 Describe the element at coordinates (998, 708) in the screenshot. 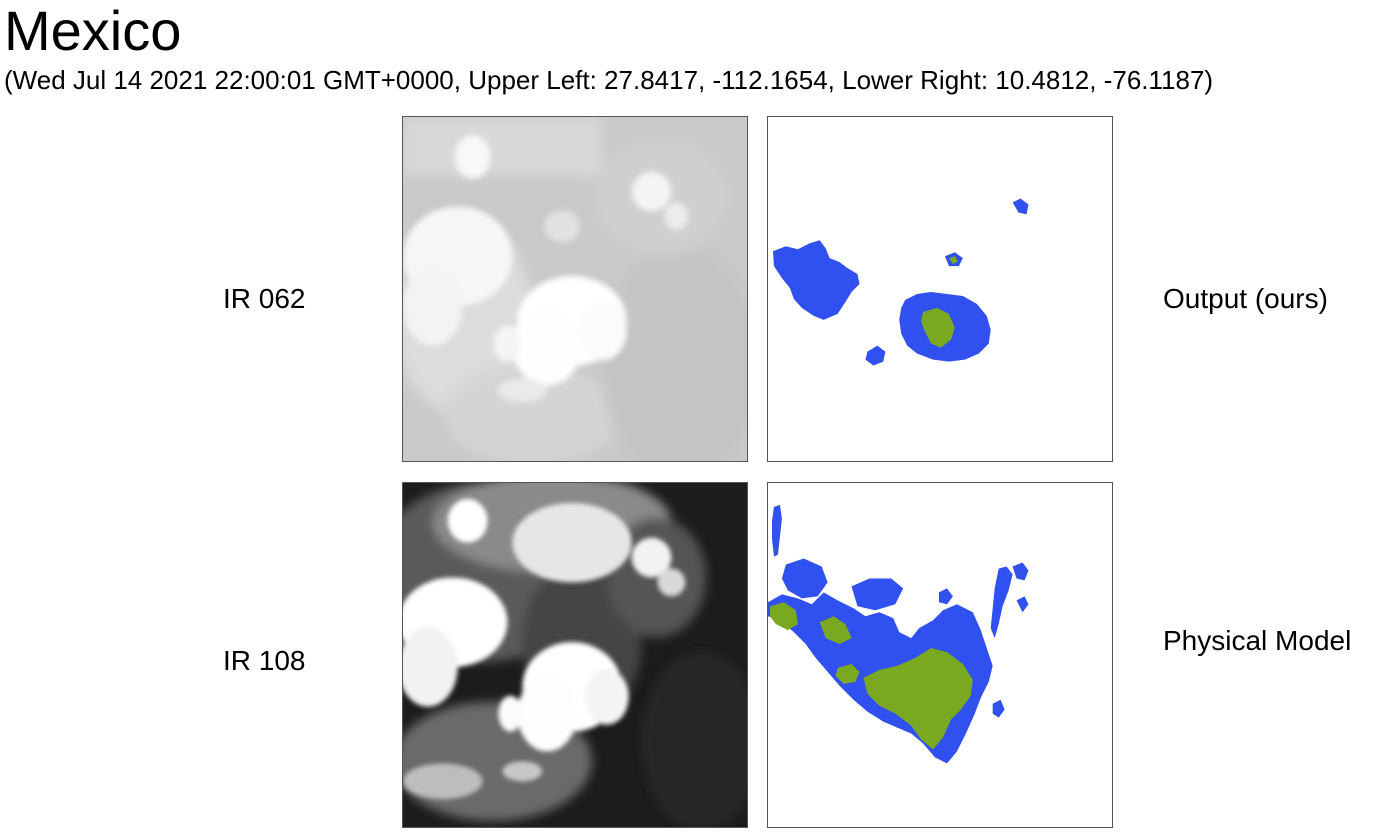

I see `pm-blue-region-lower-right` at that location.